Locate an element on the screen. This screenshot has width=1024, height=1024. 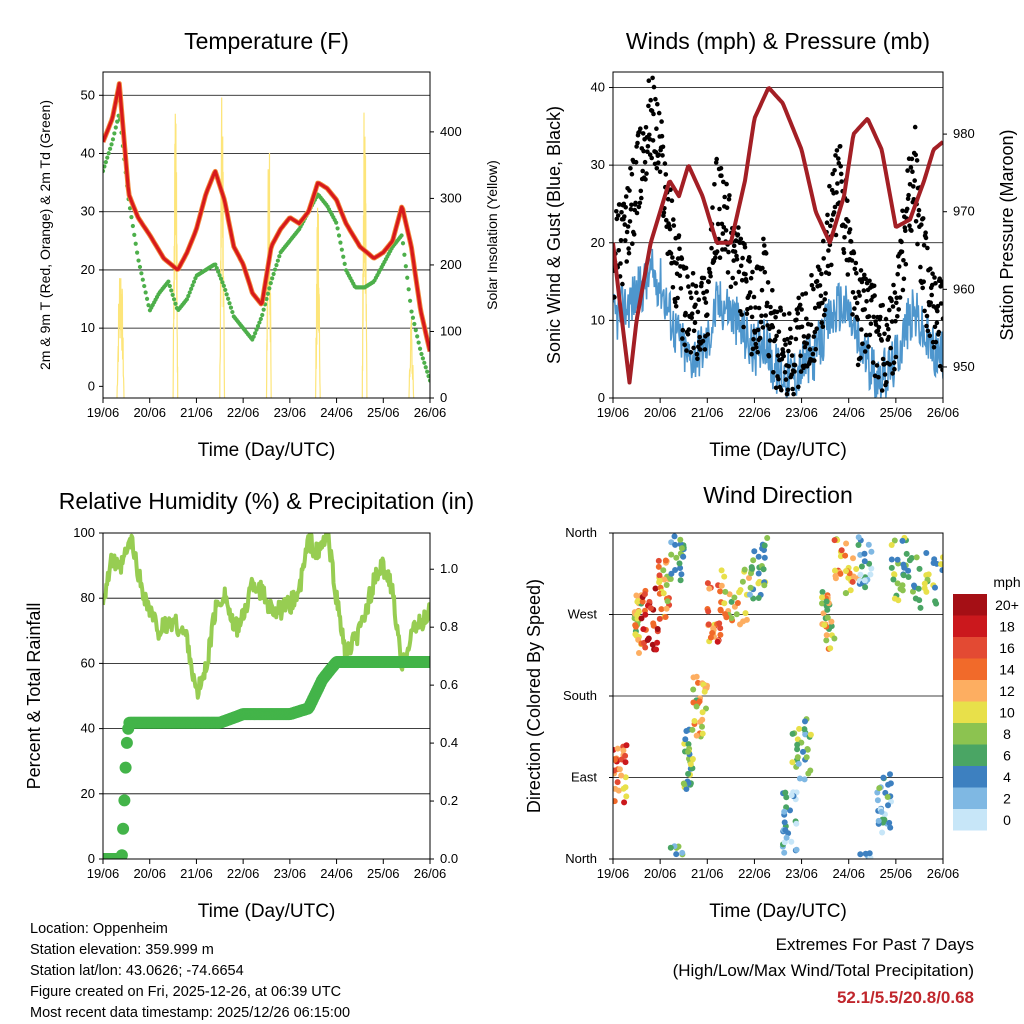
y2-axis-label: Station Pressure (Maroon) is located at coordinates (1007, 234).